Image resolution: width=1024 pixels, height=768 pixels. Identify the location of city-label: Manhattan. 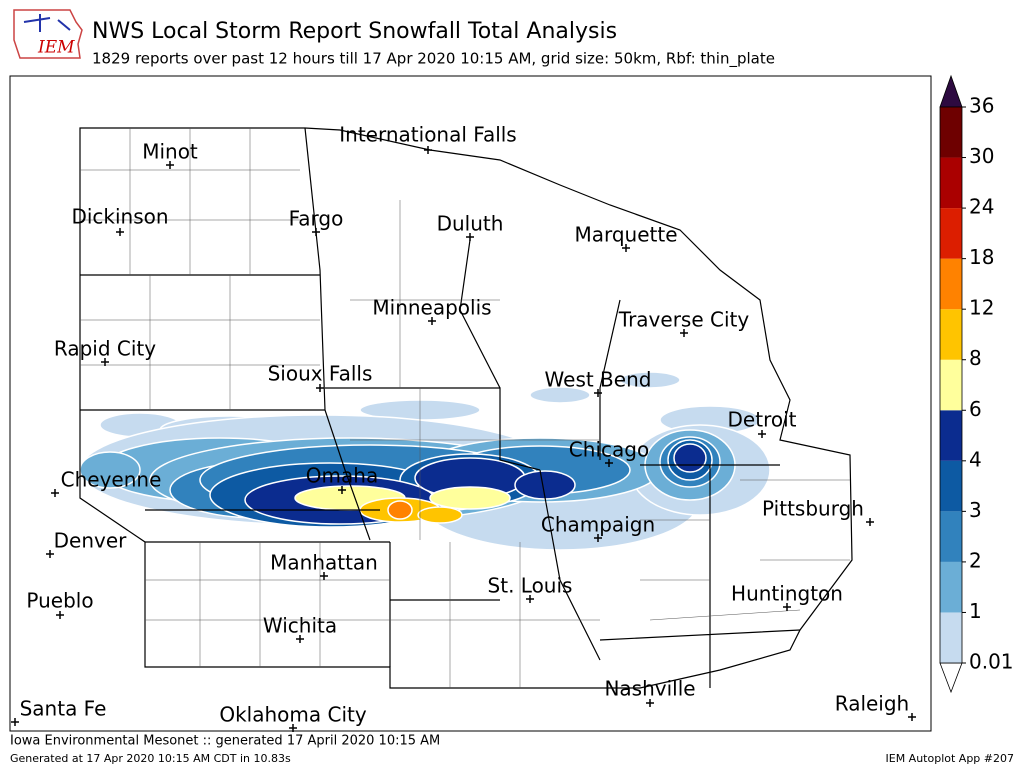
(324, 563).